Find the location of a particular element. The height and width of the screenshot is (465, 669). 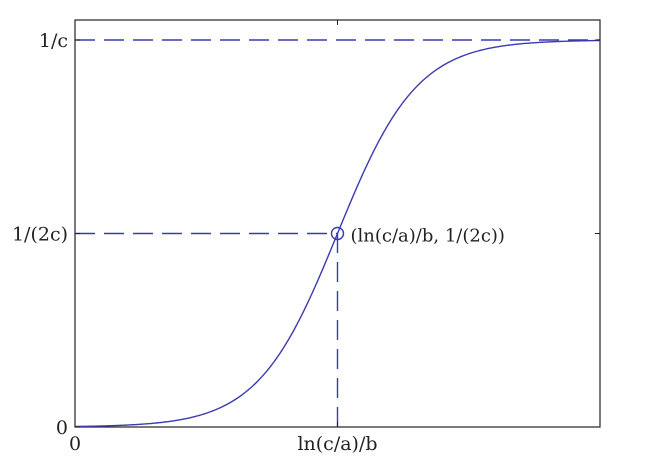

midpoint-marker is located at coordinates (337, 233).